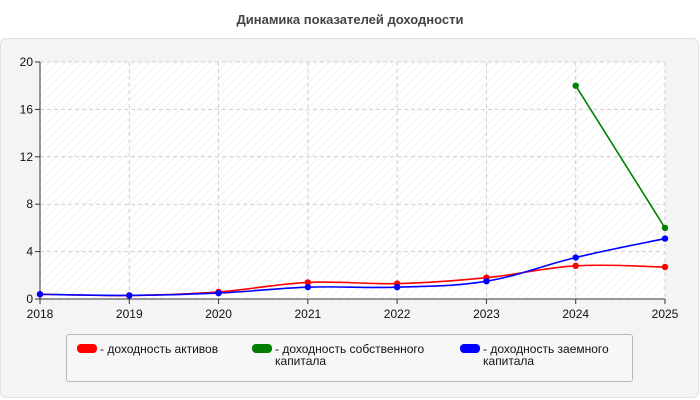  What do you see at coordinates (546, 355) in the screenshot?
I see `legend-label-debt: - доходность заемного капитала` at bounding box center [546, 355].